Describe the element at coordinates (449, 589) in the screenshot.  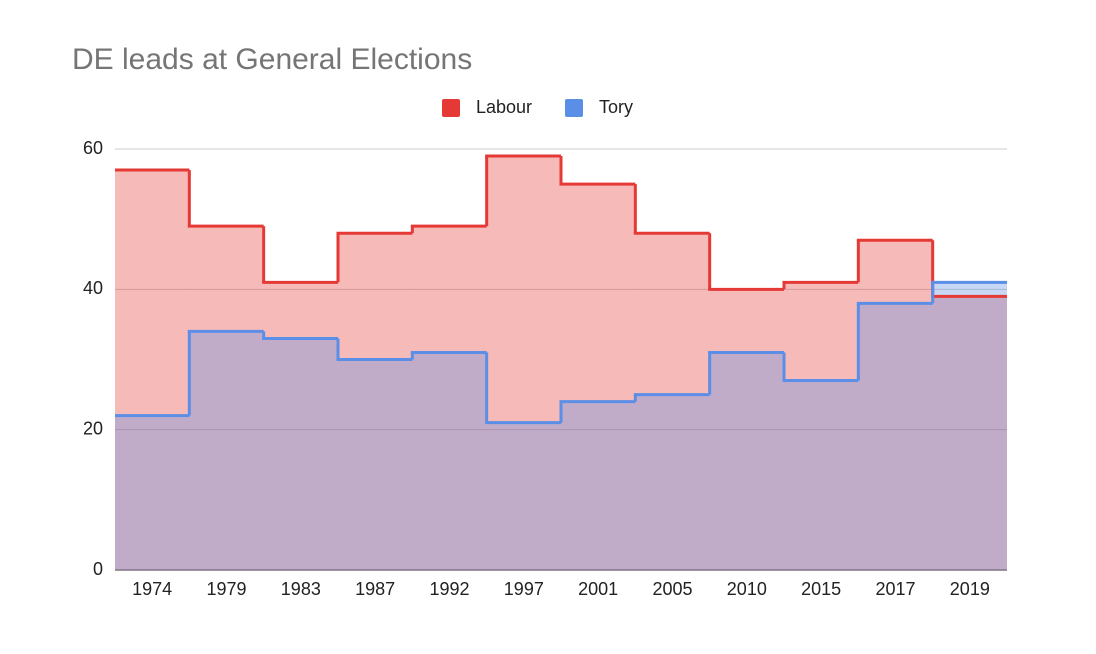
I see `x-tick-label: 1992` at that location.